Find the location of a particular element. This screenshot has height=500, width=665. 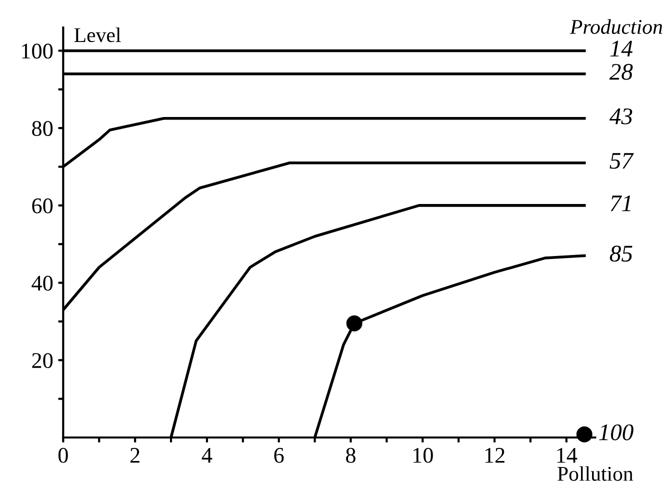

y-tick-label: 40 is located at coordinates (42, 283).